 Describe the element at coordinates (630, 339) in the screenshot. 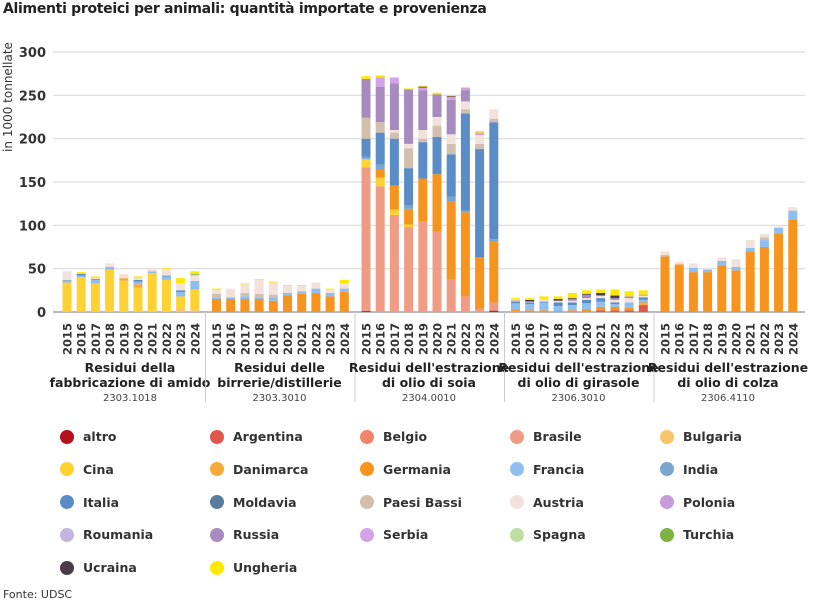

I see `x-tick-label: 2023` at that location.